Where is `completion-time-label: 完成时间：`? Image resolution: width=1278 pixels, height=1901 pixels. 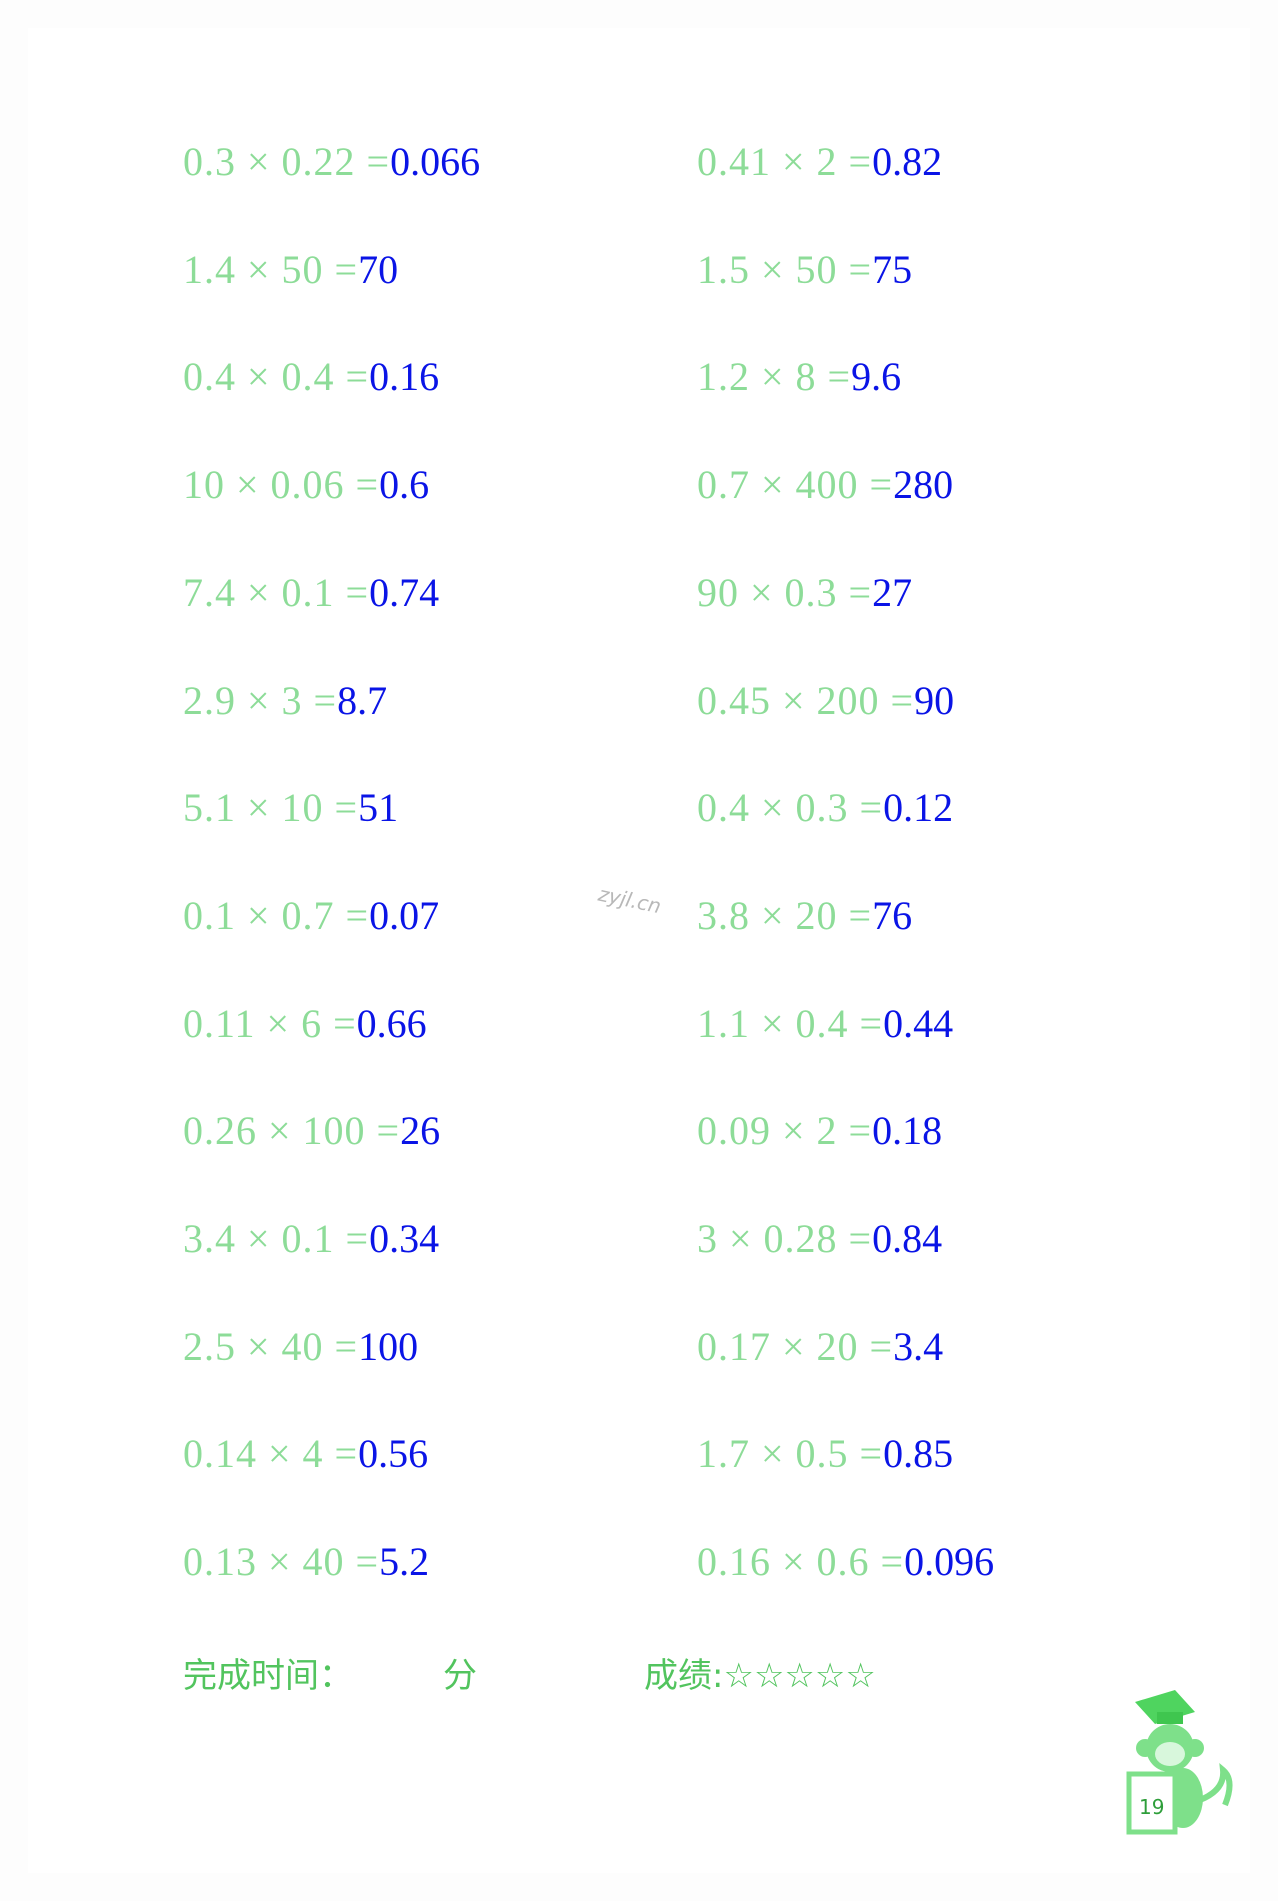
completion-time-label: 完成时间： is located at coordinates (268, 1676).